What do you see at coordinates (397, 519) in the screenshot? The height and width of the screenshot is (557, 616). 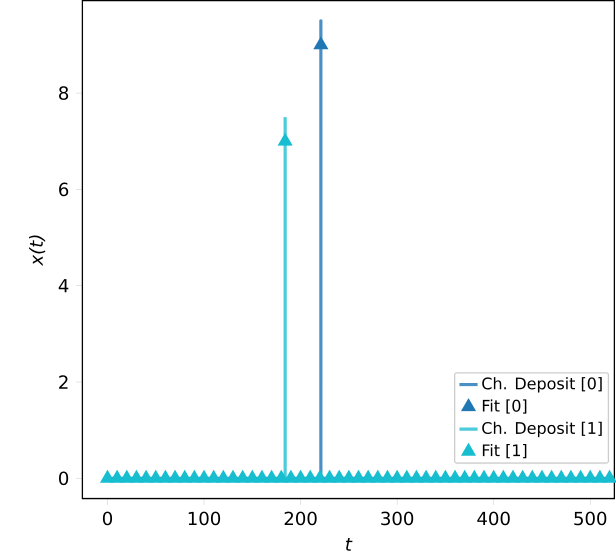 I see `x-tick-label: 300` at bounding box center [397, 519].